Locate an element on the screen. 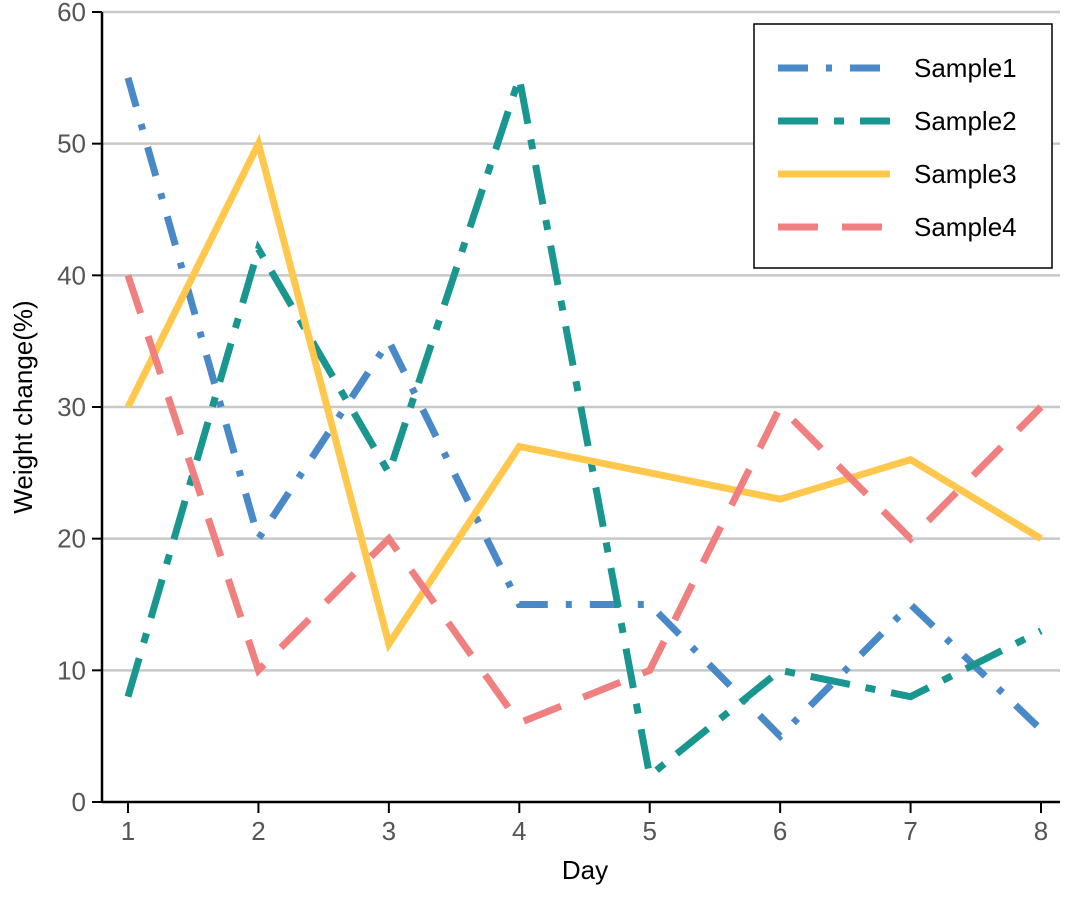 This screenshot has width=1080, height=899. x-tick-label: 4 is located at coordinates (519, 831).